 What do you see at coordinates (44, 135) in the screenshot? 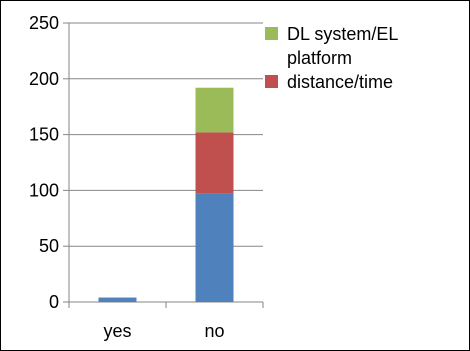
I see `y-tick-label: 150` at bounding box center [44, 135].